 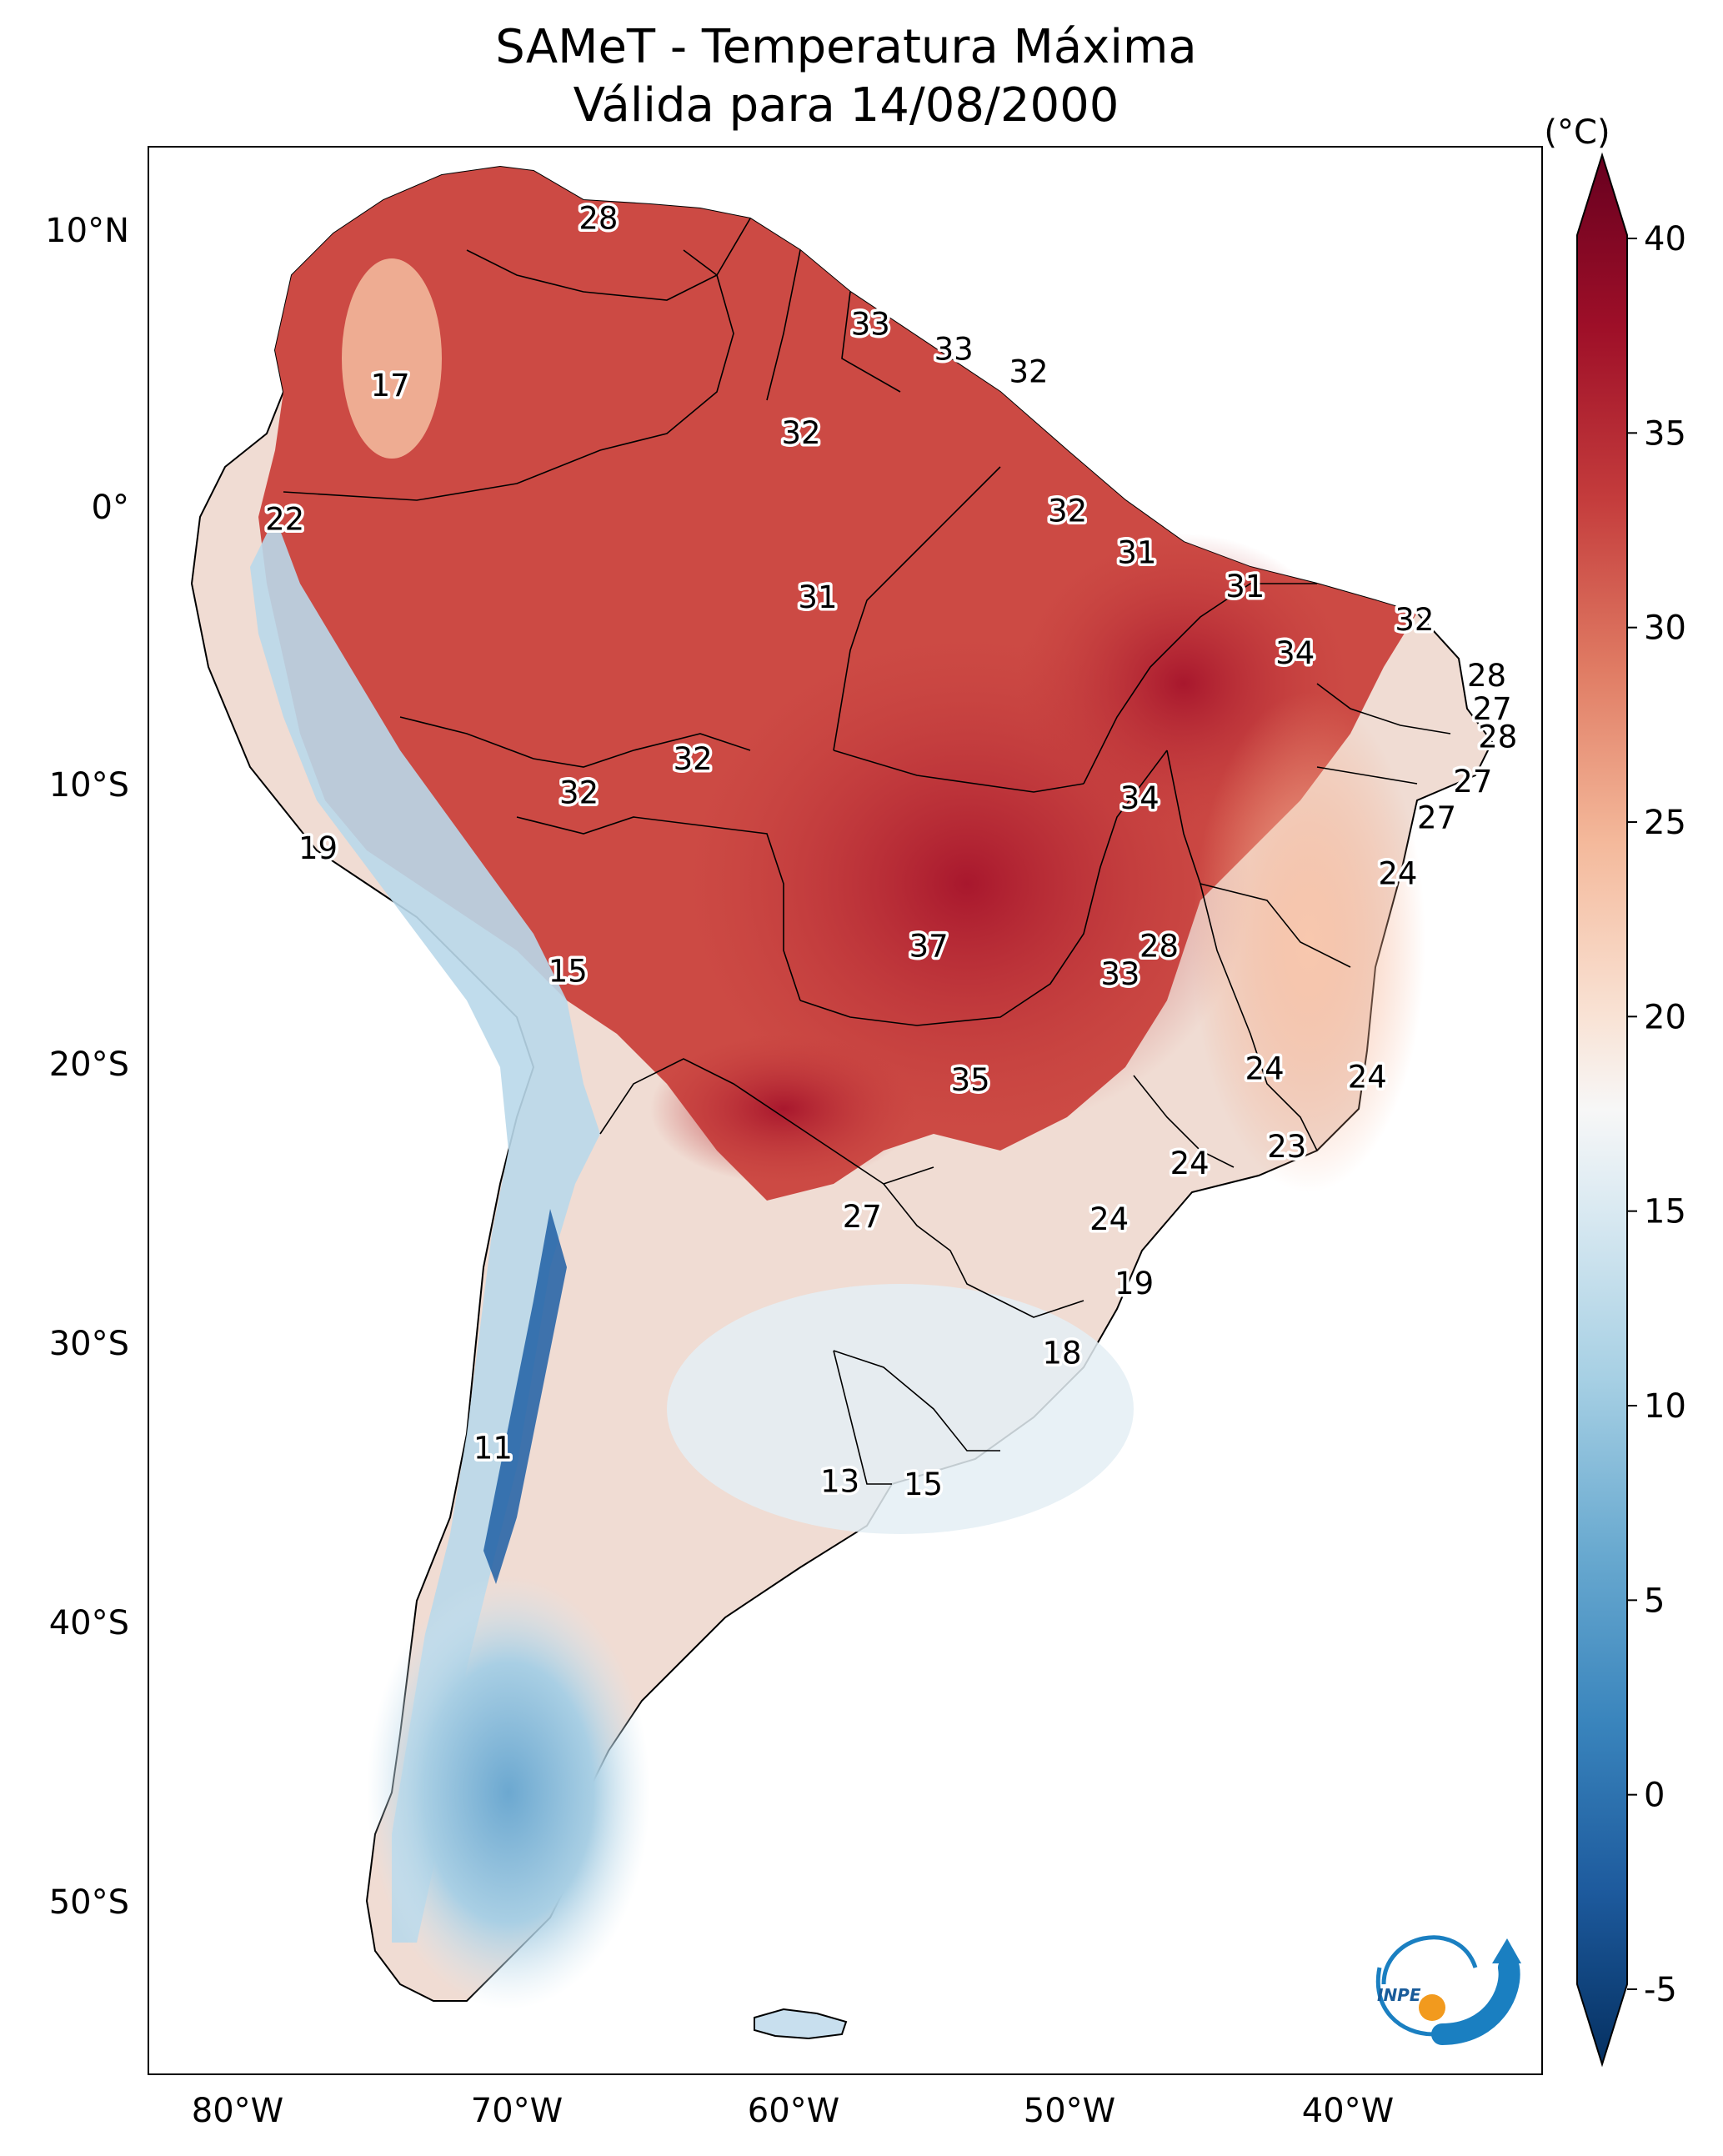 I want to click on lon-tick-80w: 80°W, so click(x=238, y=2111).